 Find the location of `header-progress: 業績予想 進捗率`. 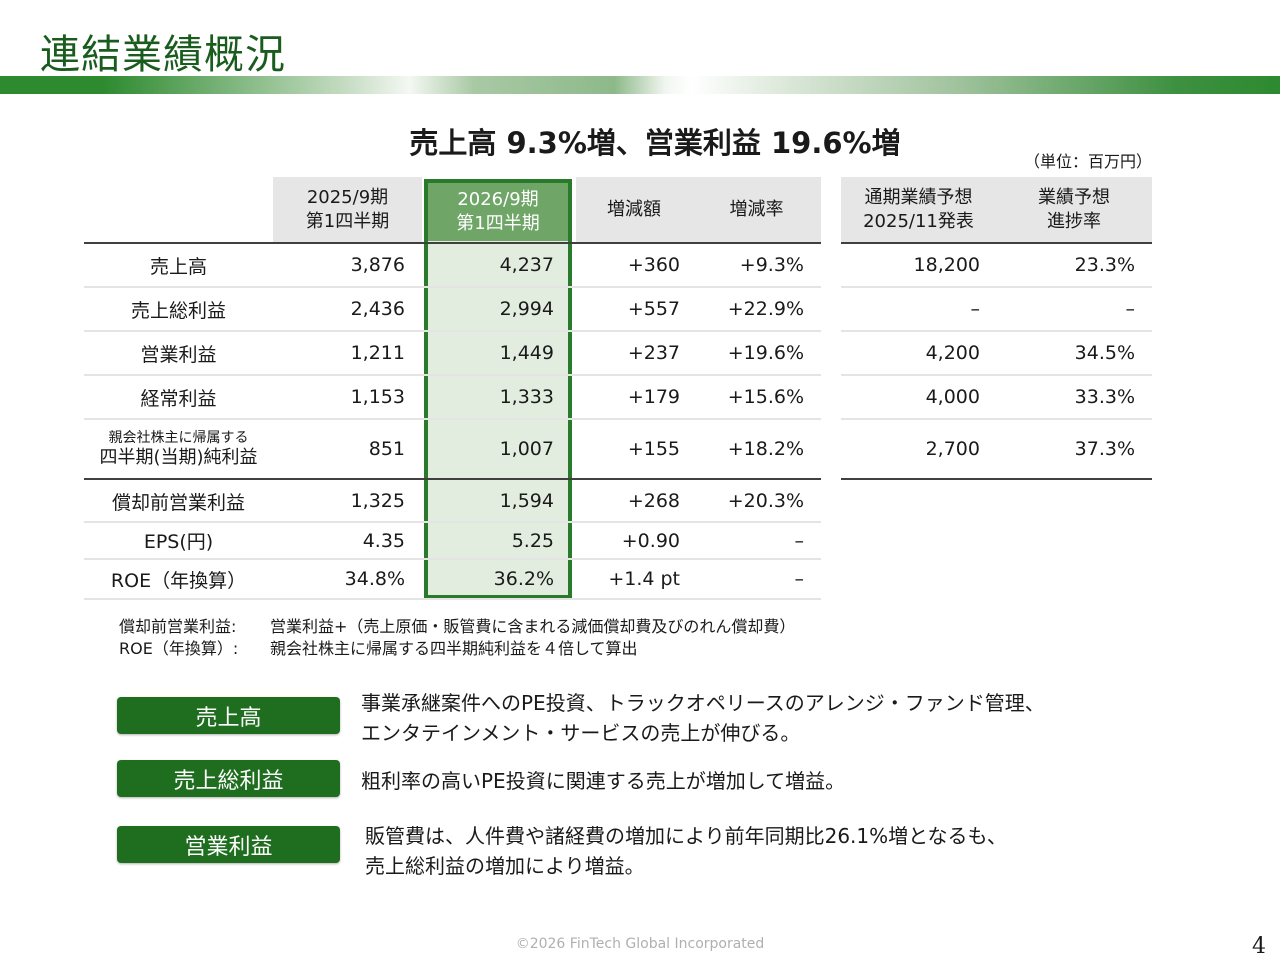

header-progress: 業績予想 進捗率 is located at coordinates (1074, 210).